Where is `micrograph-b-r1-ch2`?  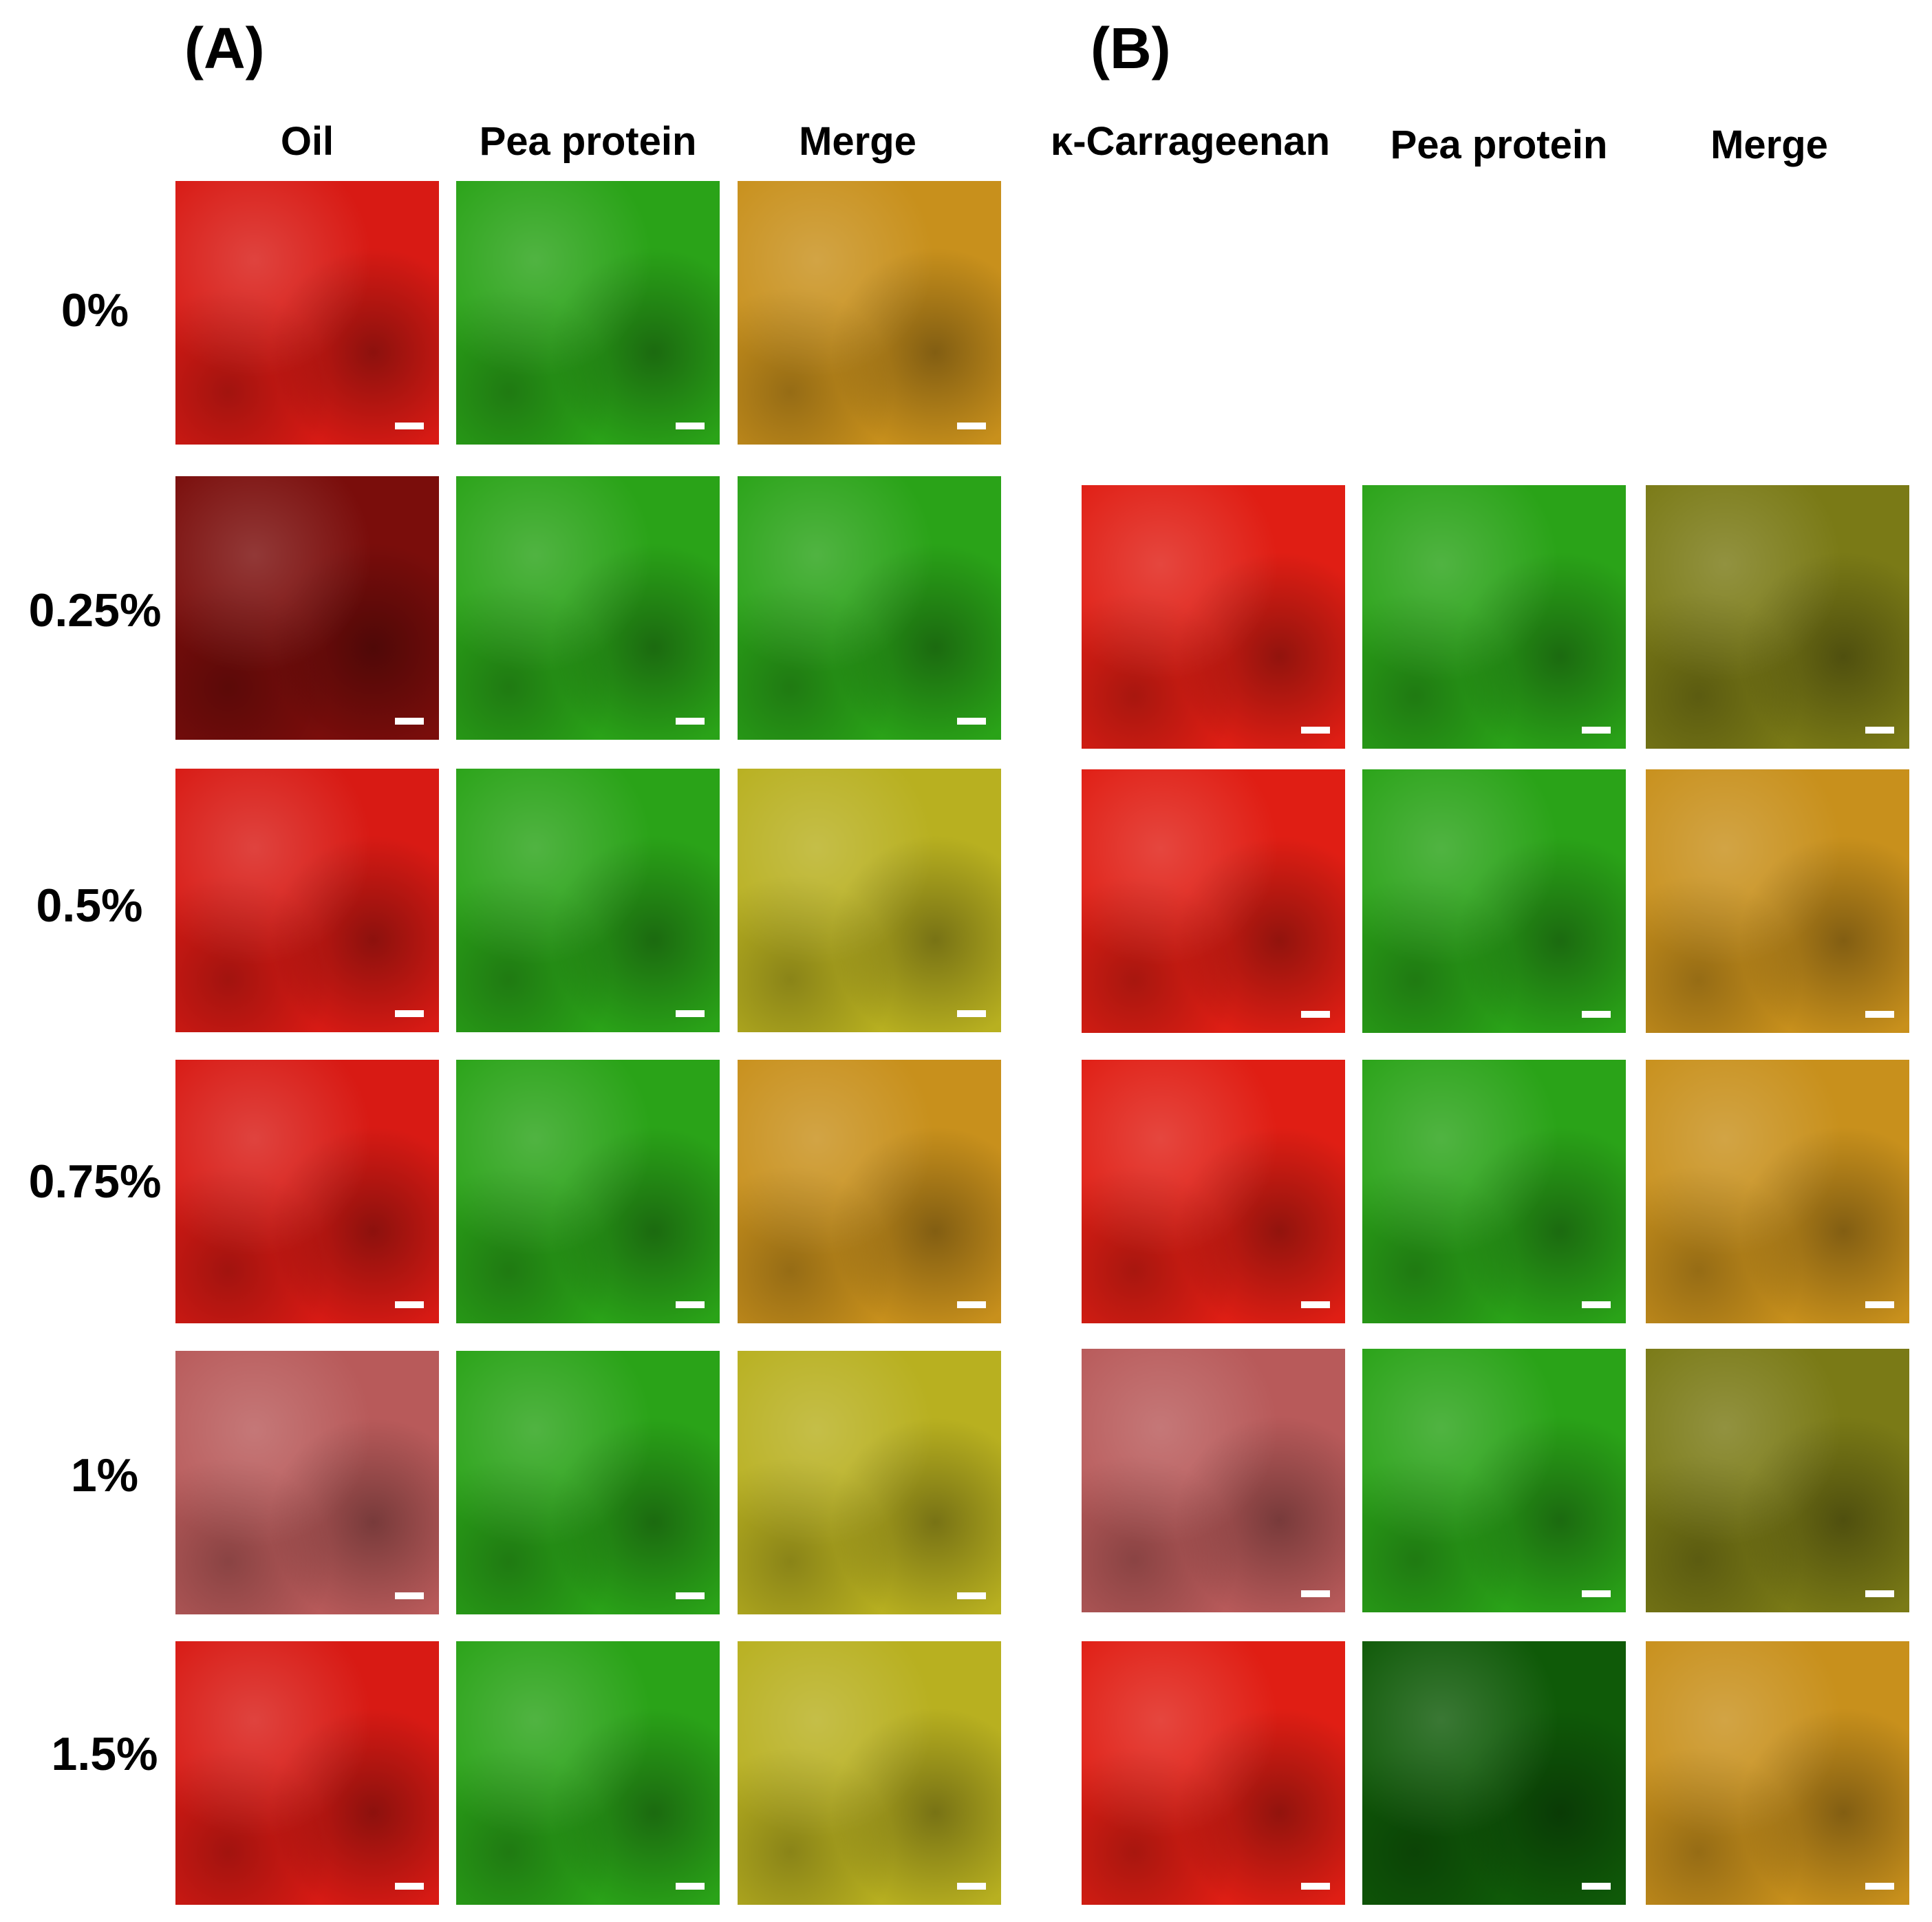 micrograph-b-r1-ch2 is located at coordinates (1494, 617).